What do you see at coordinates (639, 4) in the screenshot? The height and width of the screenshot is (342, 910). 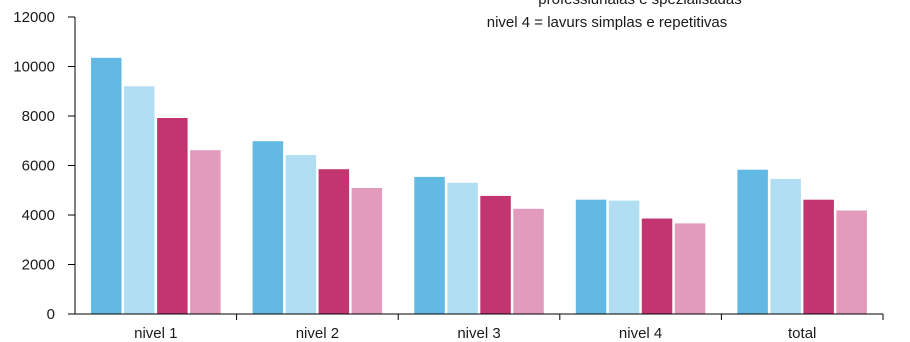 I see `annotation-note-1: professiunalas e spezialisadas` at bounding box center [639, 4].